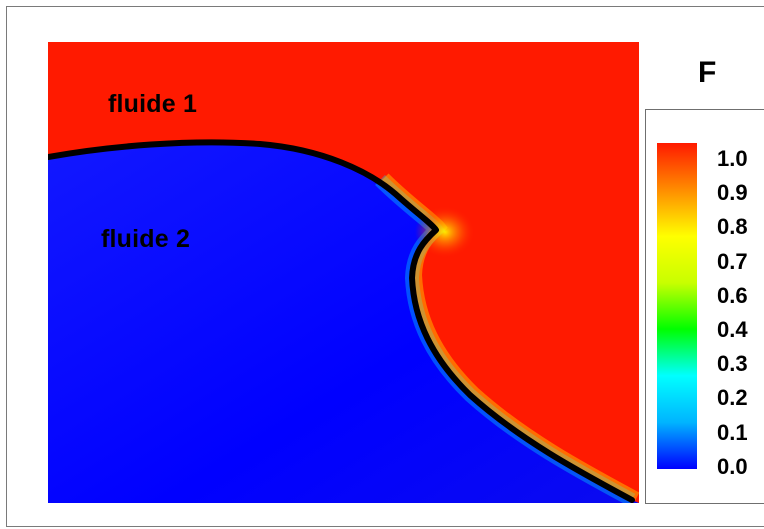 The height and width of the screenshot is (529, 764). Describe the element at coordinates (153, 104) in the screenshot. I see `fluid1-label: fluide 1` at that location.